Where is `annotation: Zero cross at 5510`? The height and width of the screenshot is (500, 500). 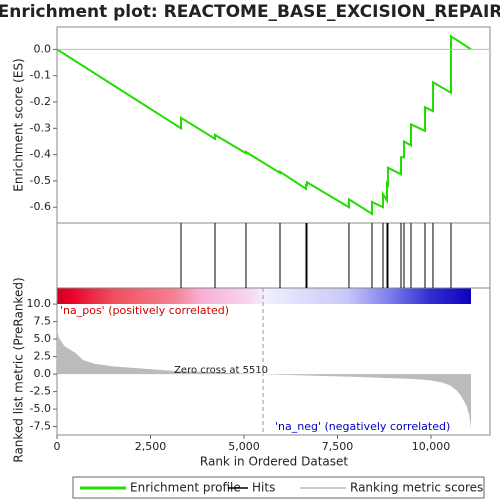 annotation: Zero cross at 5510 is located at coordinates (221, 370).